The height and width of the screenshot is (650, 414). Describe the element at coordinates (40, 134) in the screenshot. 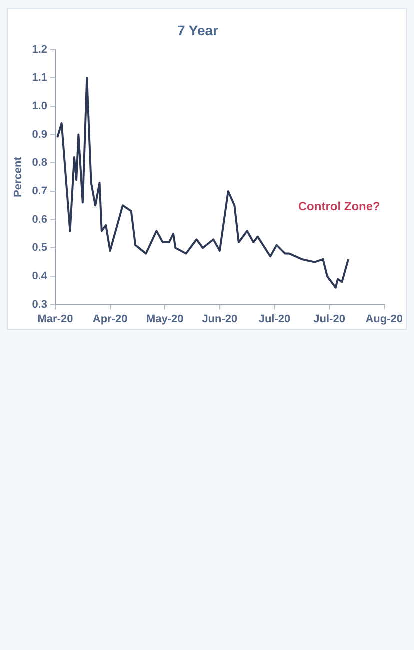

I see `y-tick-label: 0.9` at that location.